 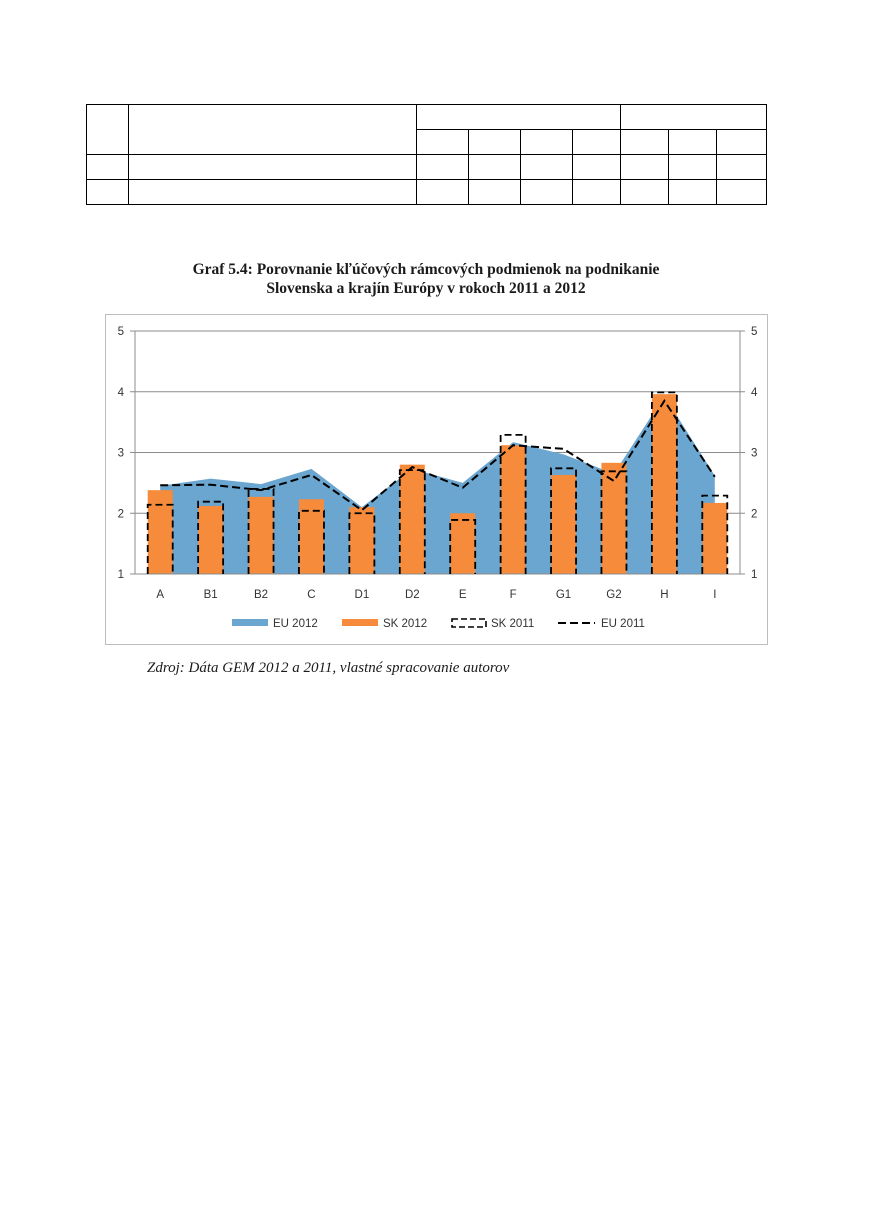 I want to click on x-tick-label: D1, so click(x=362, y=595).